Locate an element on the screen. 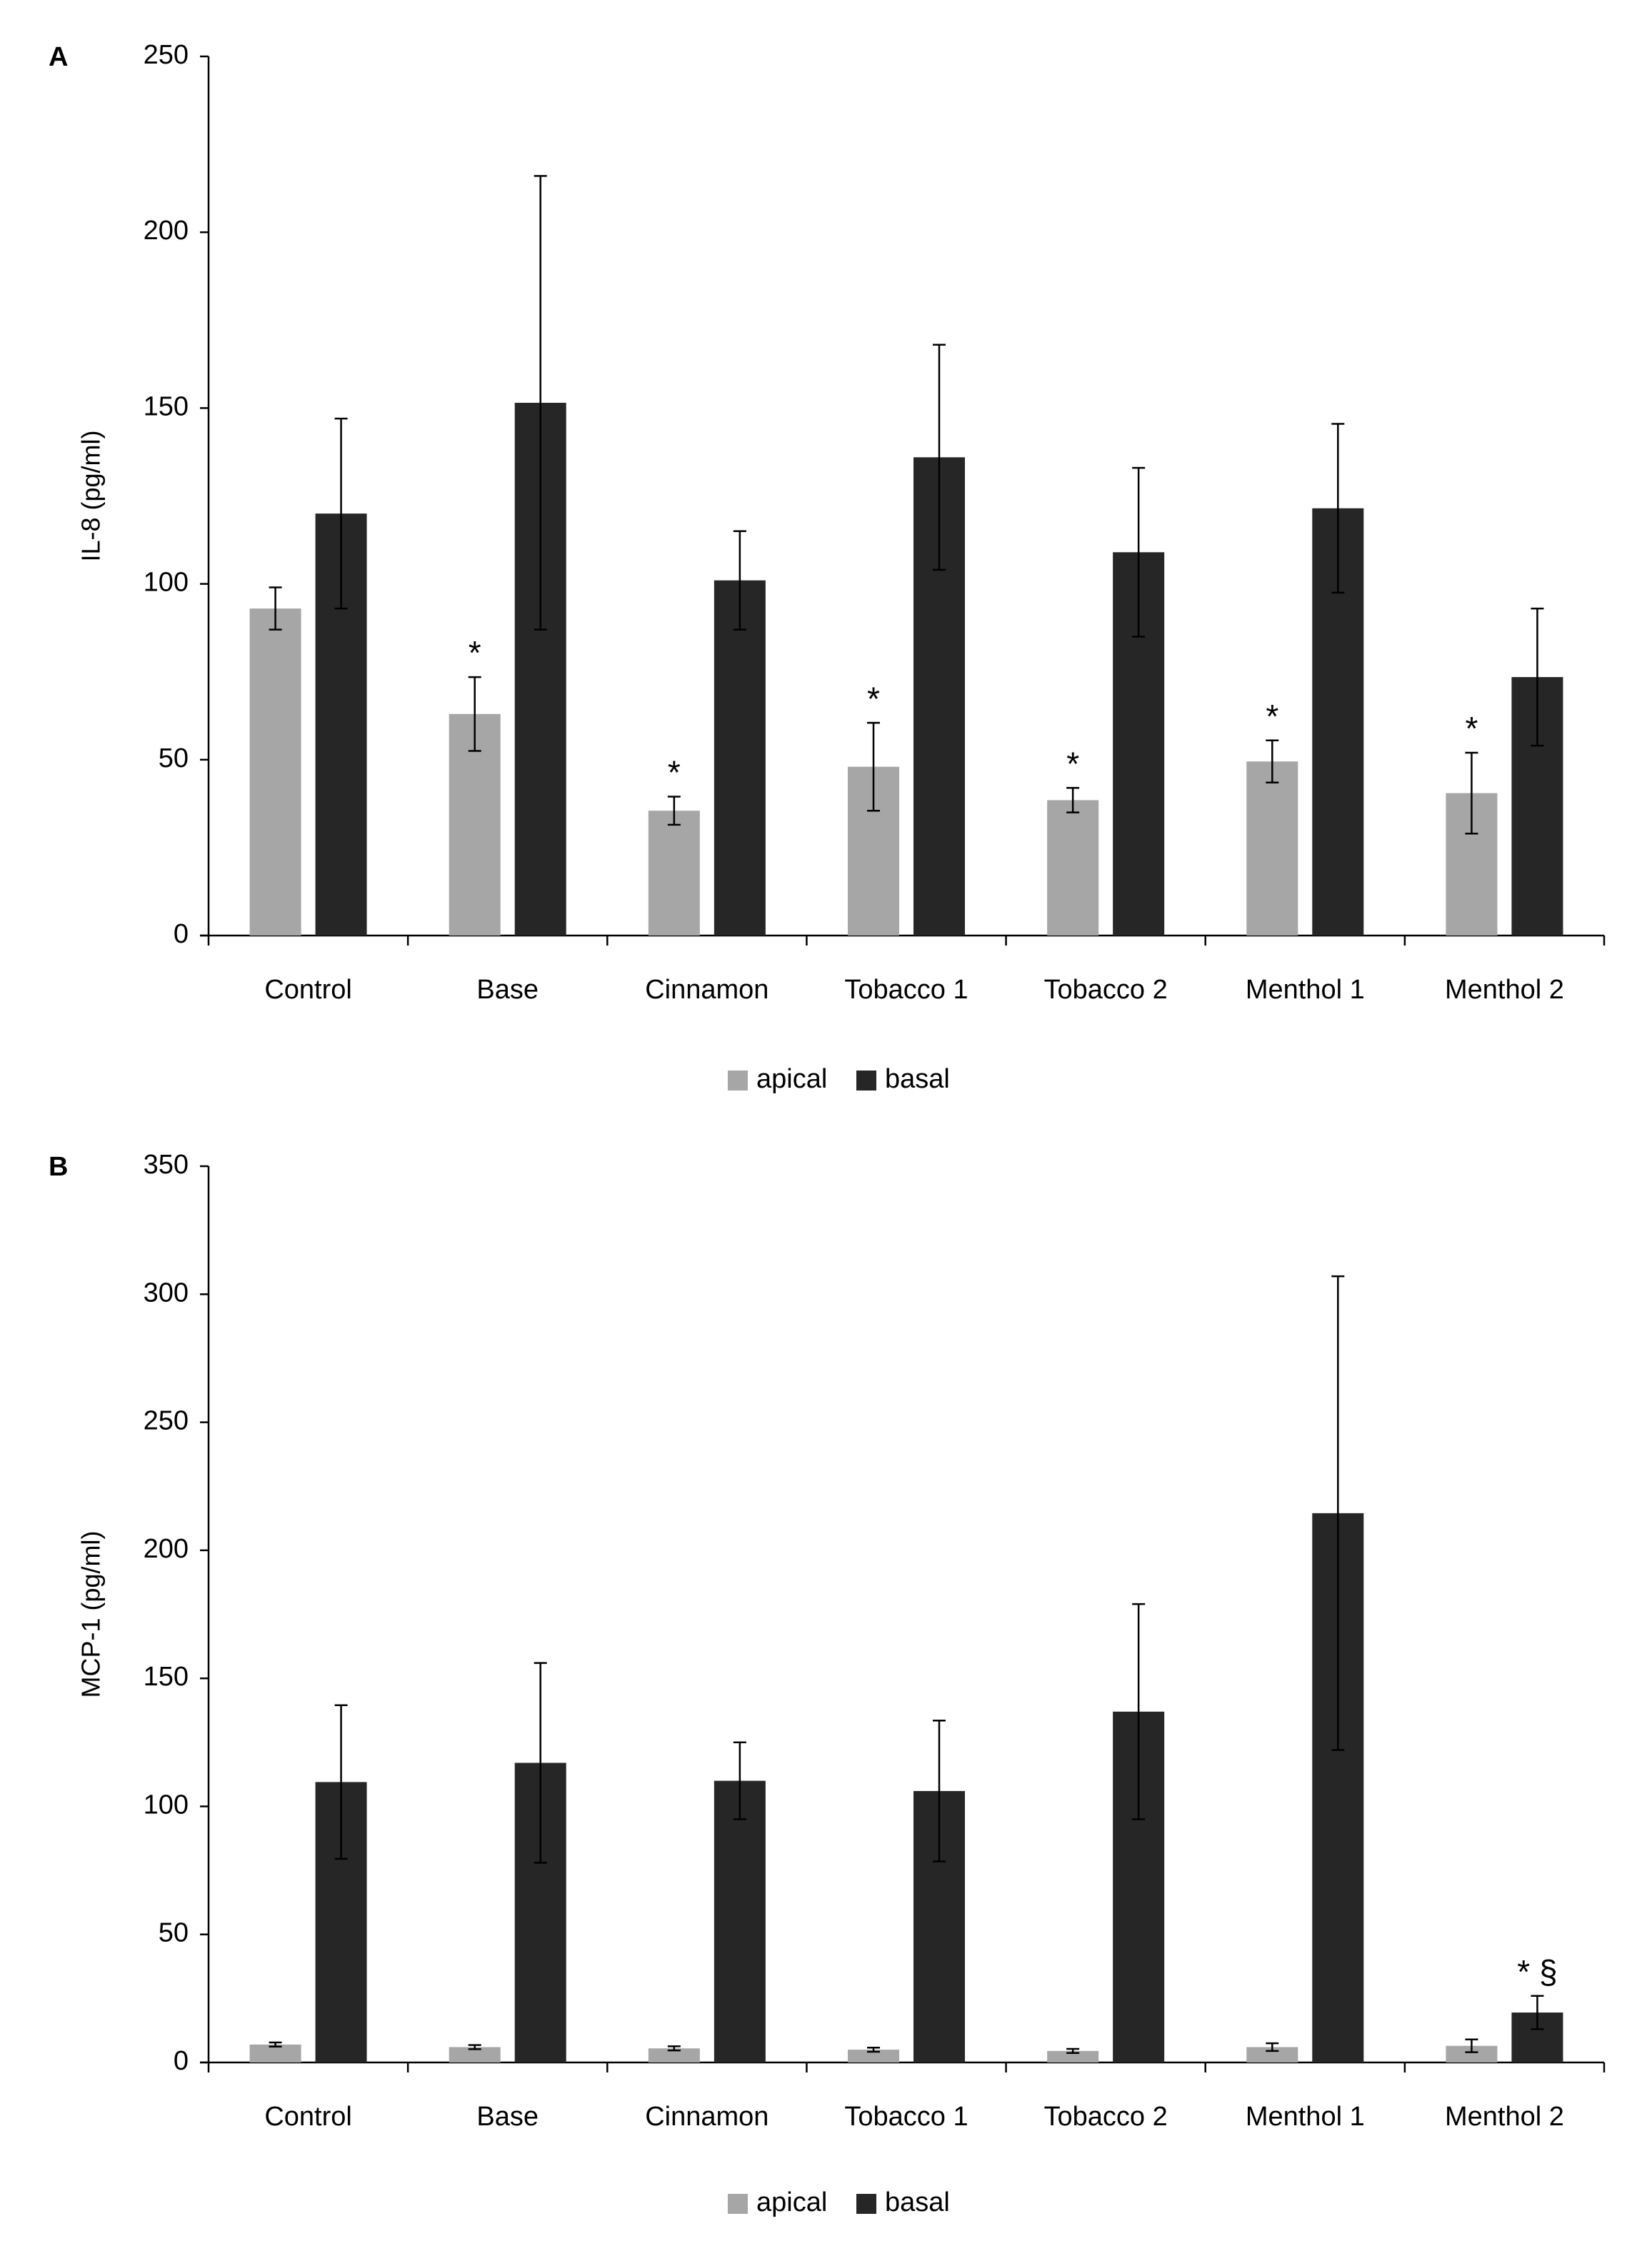 This screenshot has height=2256, width=1652. y-axis-label: MCP-1 (pg/ml) is located at coordinates (91, 1614).